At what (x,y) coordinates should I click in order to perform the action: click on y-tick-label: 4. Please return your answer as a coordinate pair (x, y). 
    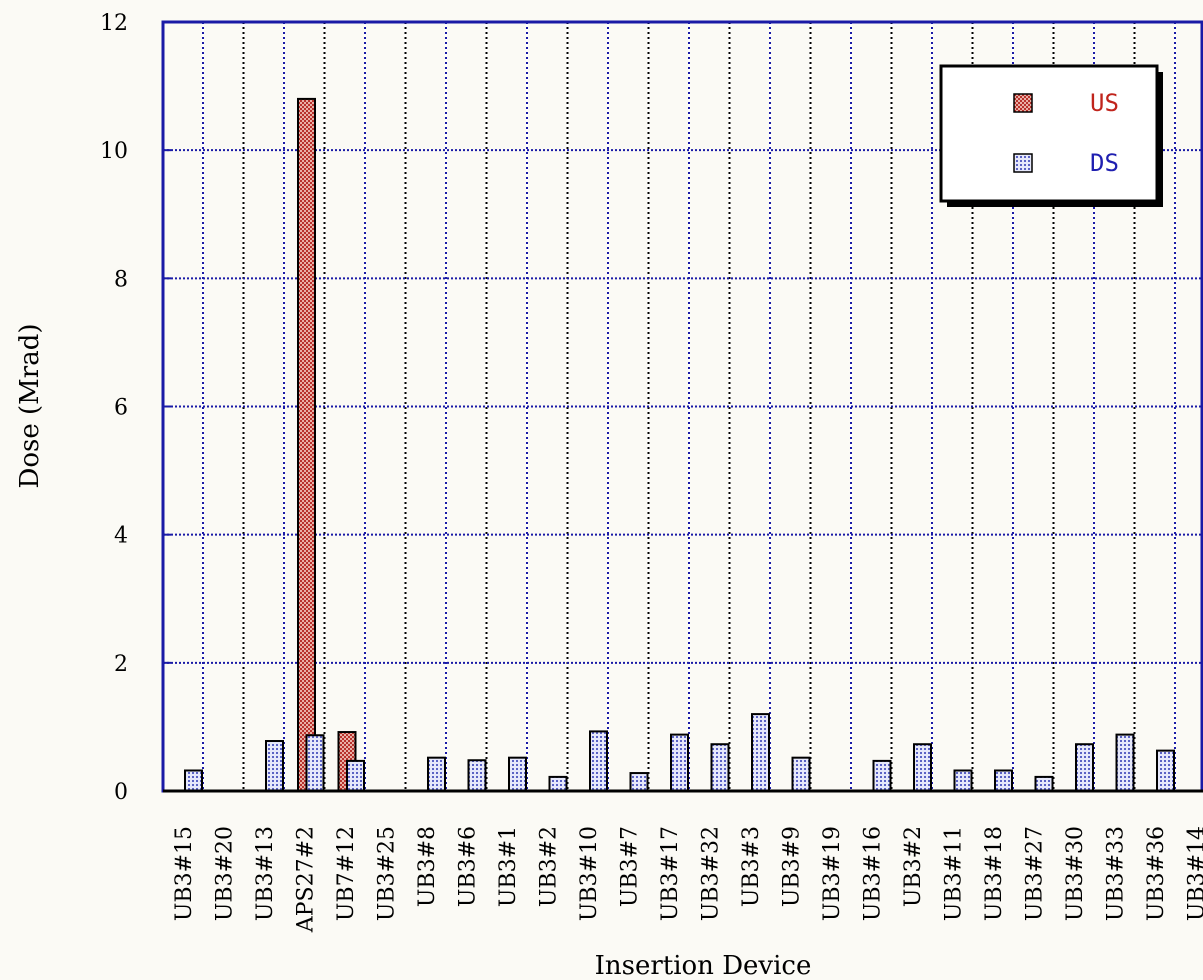
    Looking at the image, I should click on (121, 536).